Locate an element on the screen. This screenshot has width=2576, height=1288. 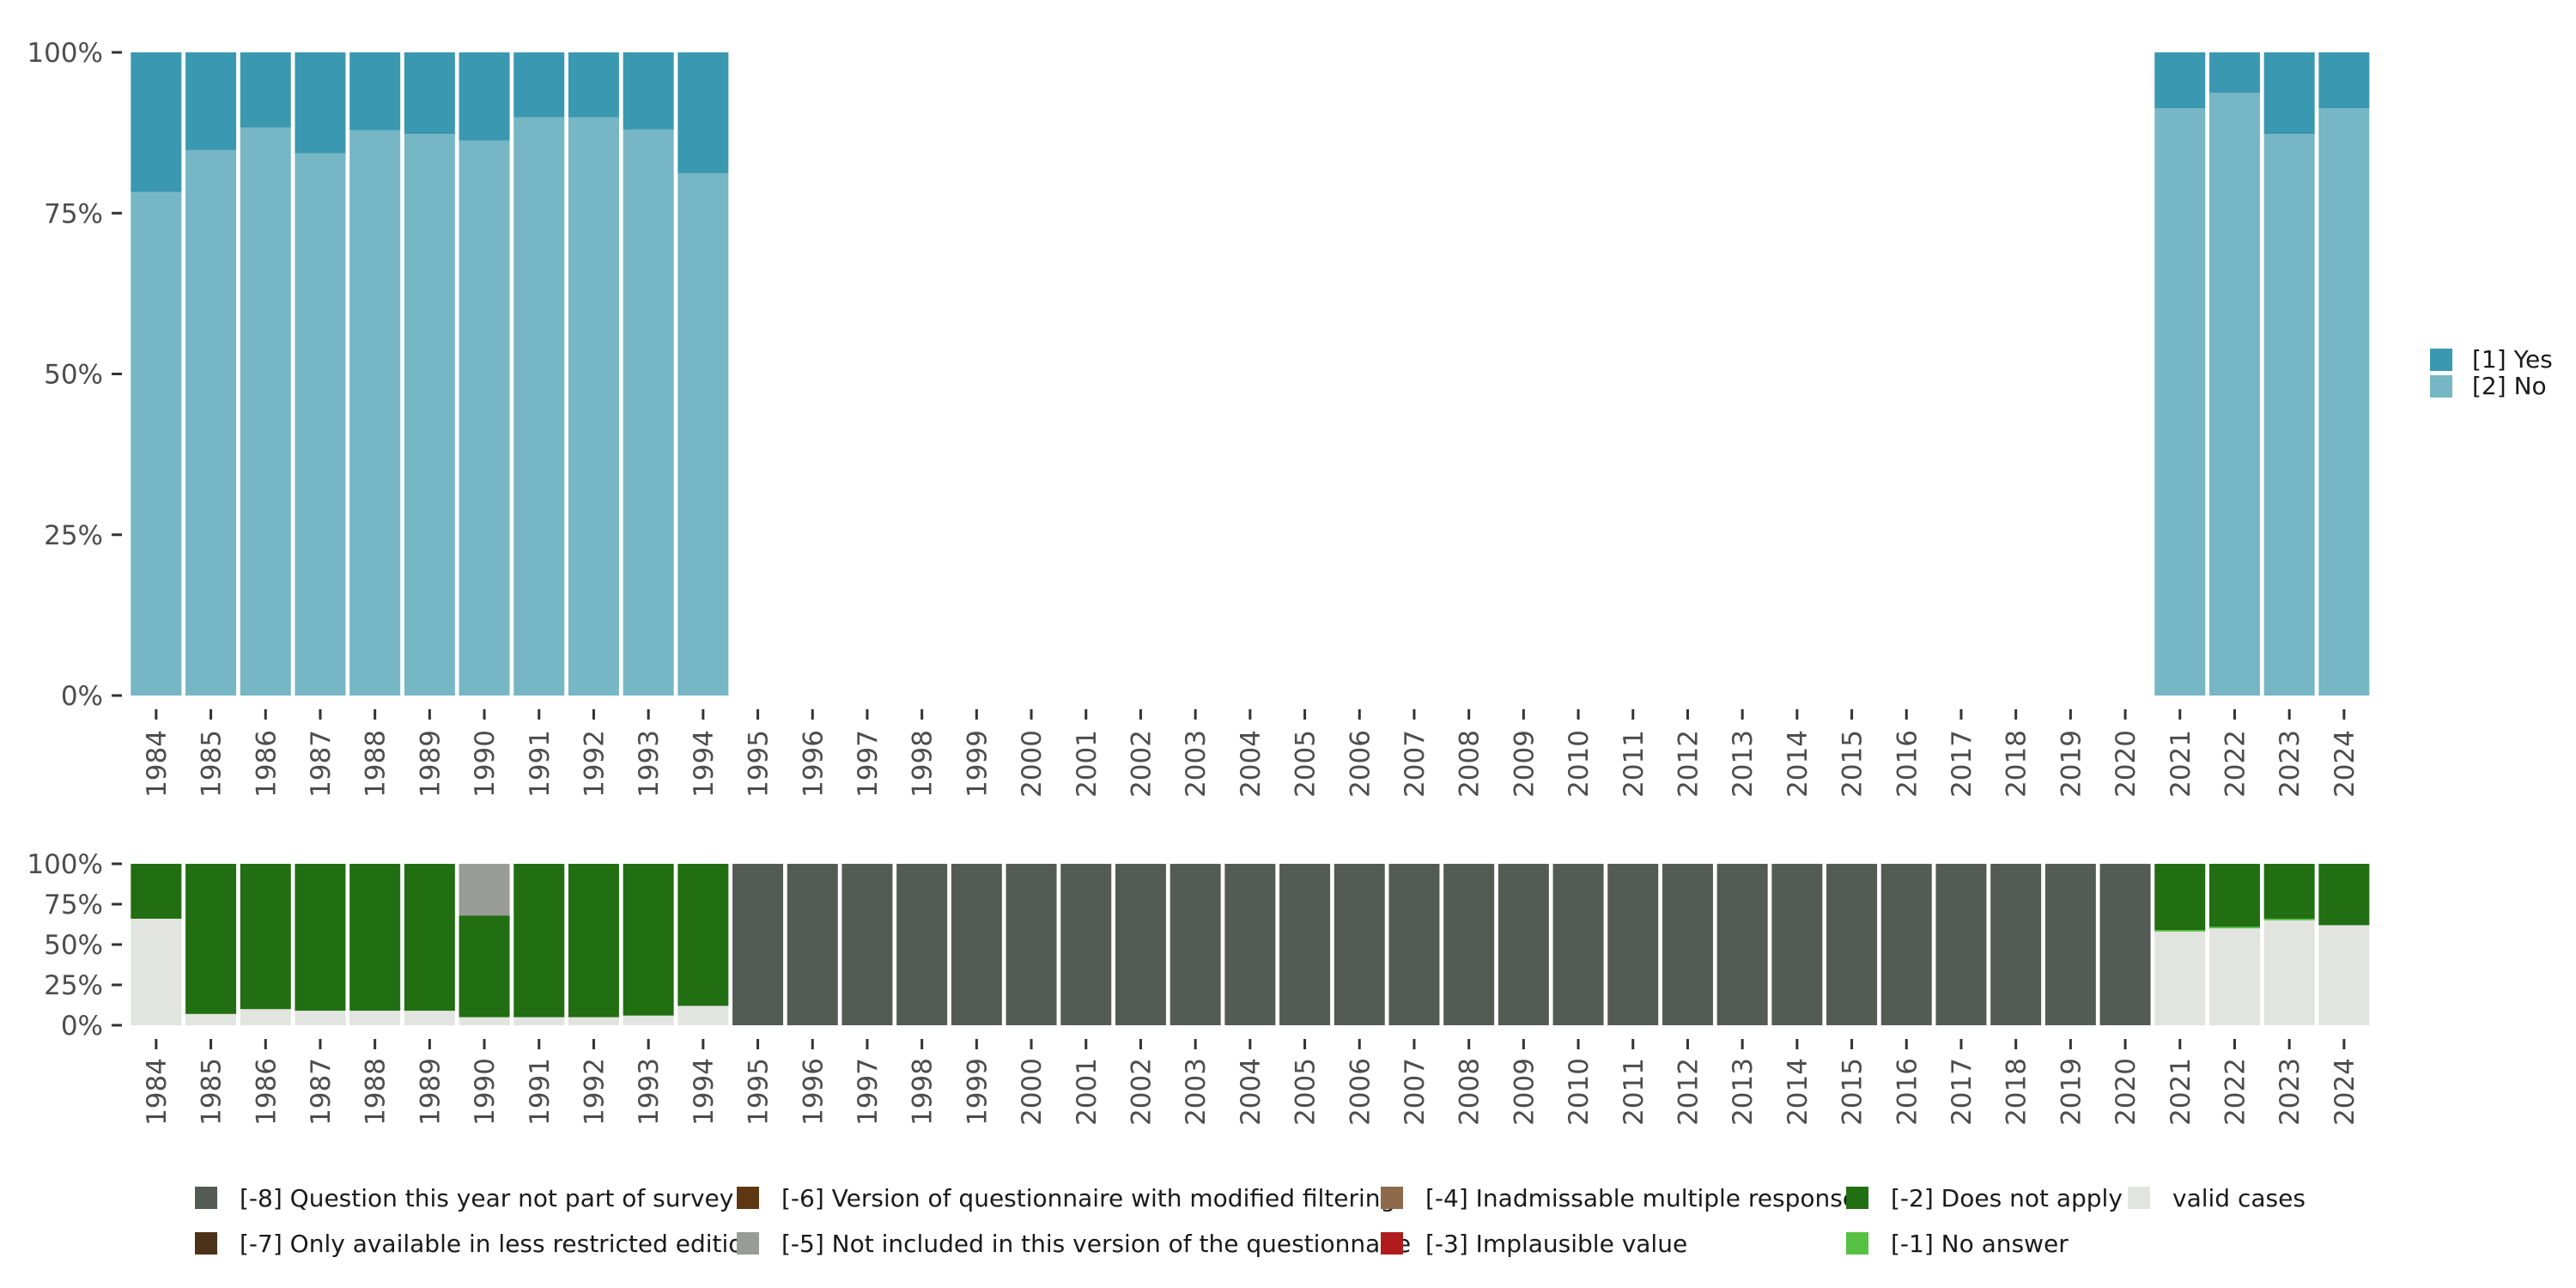
legend-label: [-1] No answer is located at coordinates (1980, 1244).